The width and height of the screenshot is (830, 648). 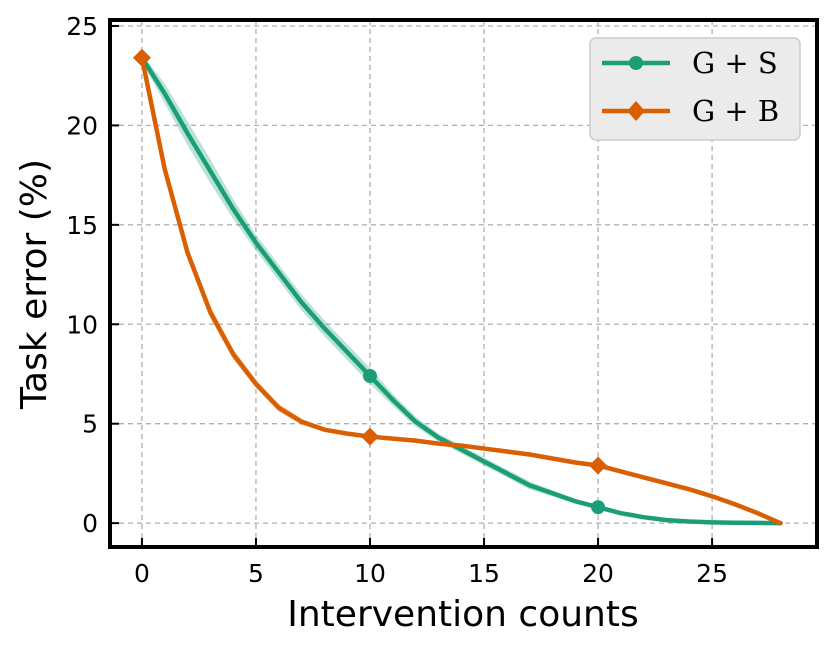 I want to click on y-tick-label-15: 15, so click(x=82, y=225).